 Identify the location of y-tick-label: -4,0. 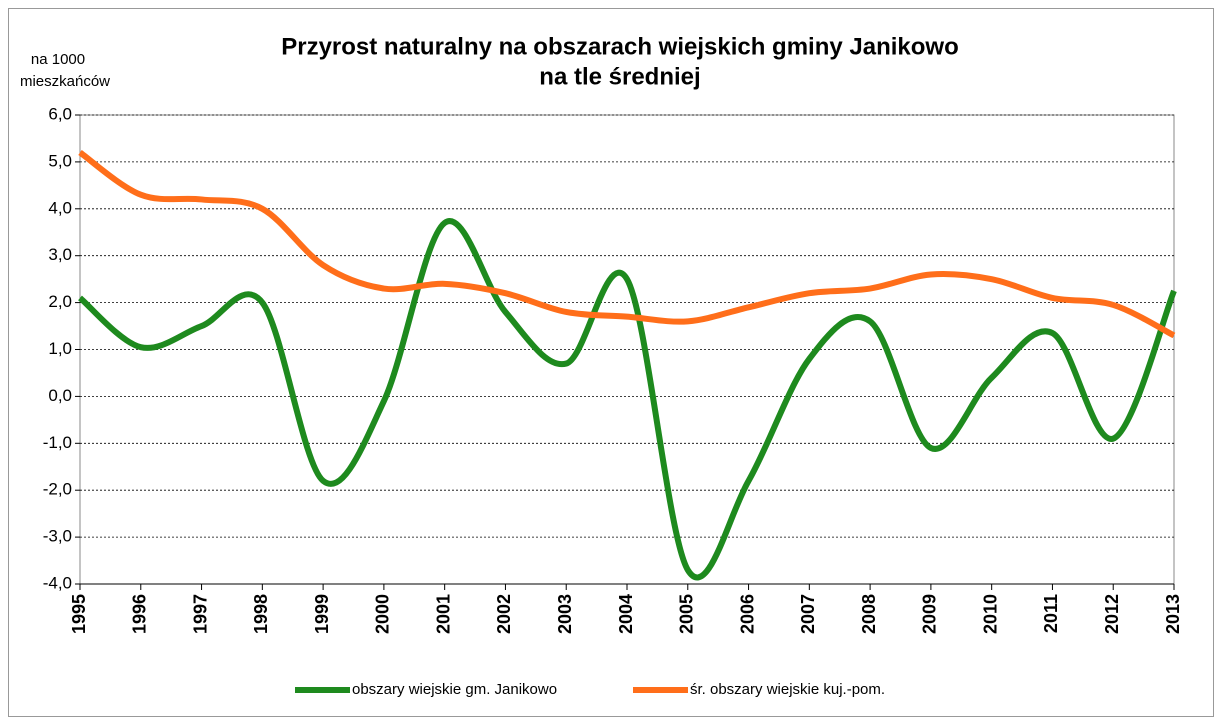
(57, 582).